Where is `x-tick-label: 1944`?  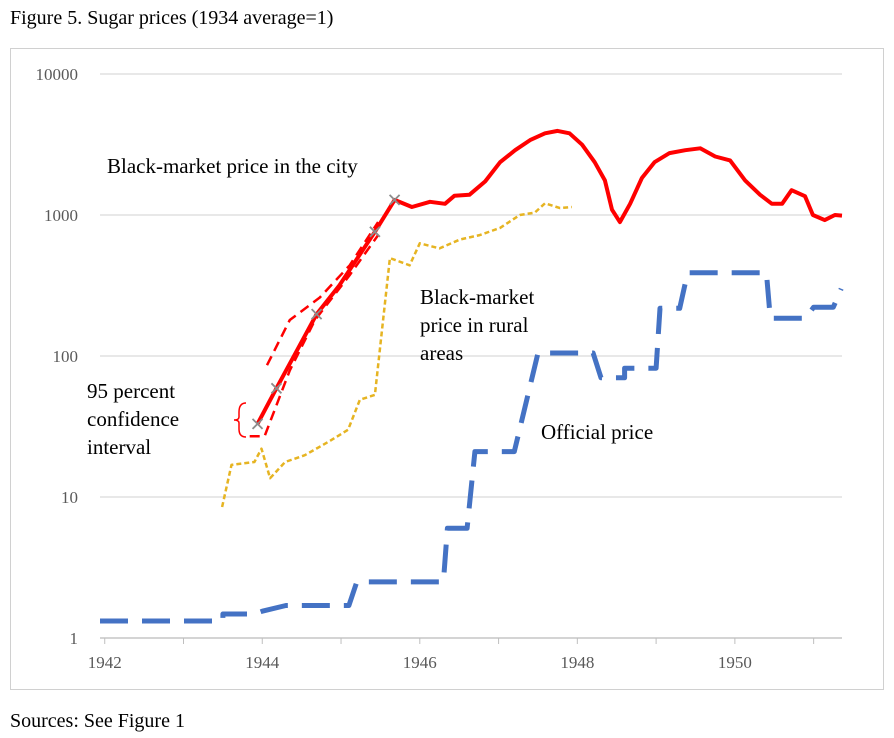
x-tick-label: 1944 is located at coordinates (262, 662).